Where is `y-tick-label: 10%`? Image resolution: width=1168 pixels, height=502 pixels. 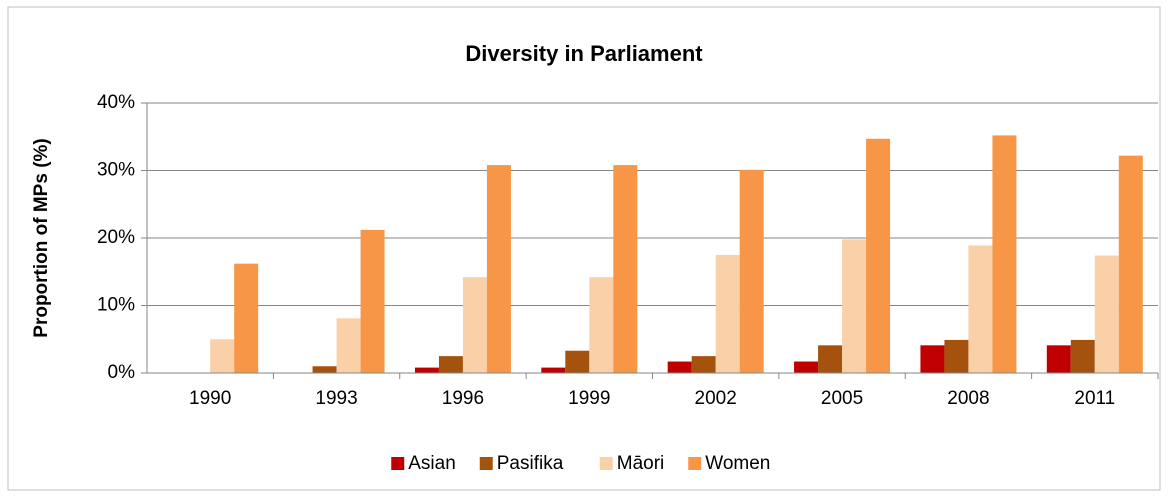 y-tick-label: 10% is located at coordinates (116, 305).